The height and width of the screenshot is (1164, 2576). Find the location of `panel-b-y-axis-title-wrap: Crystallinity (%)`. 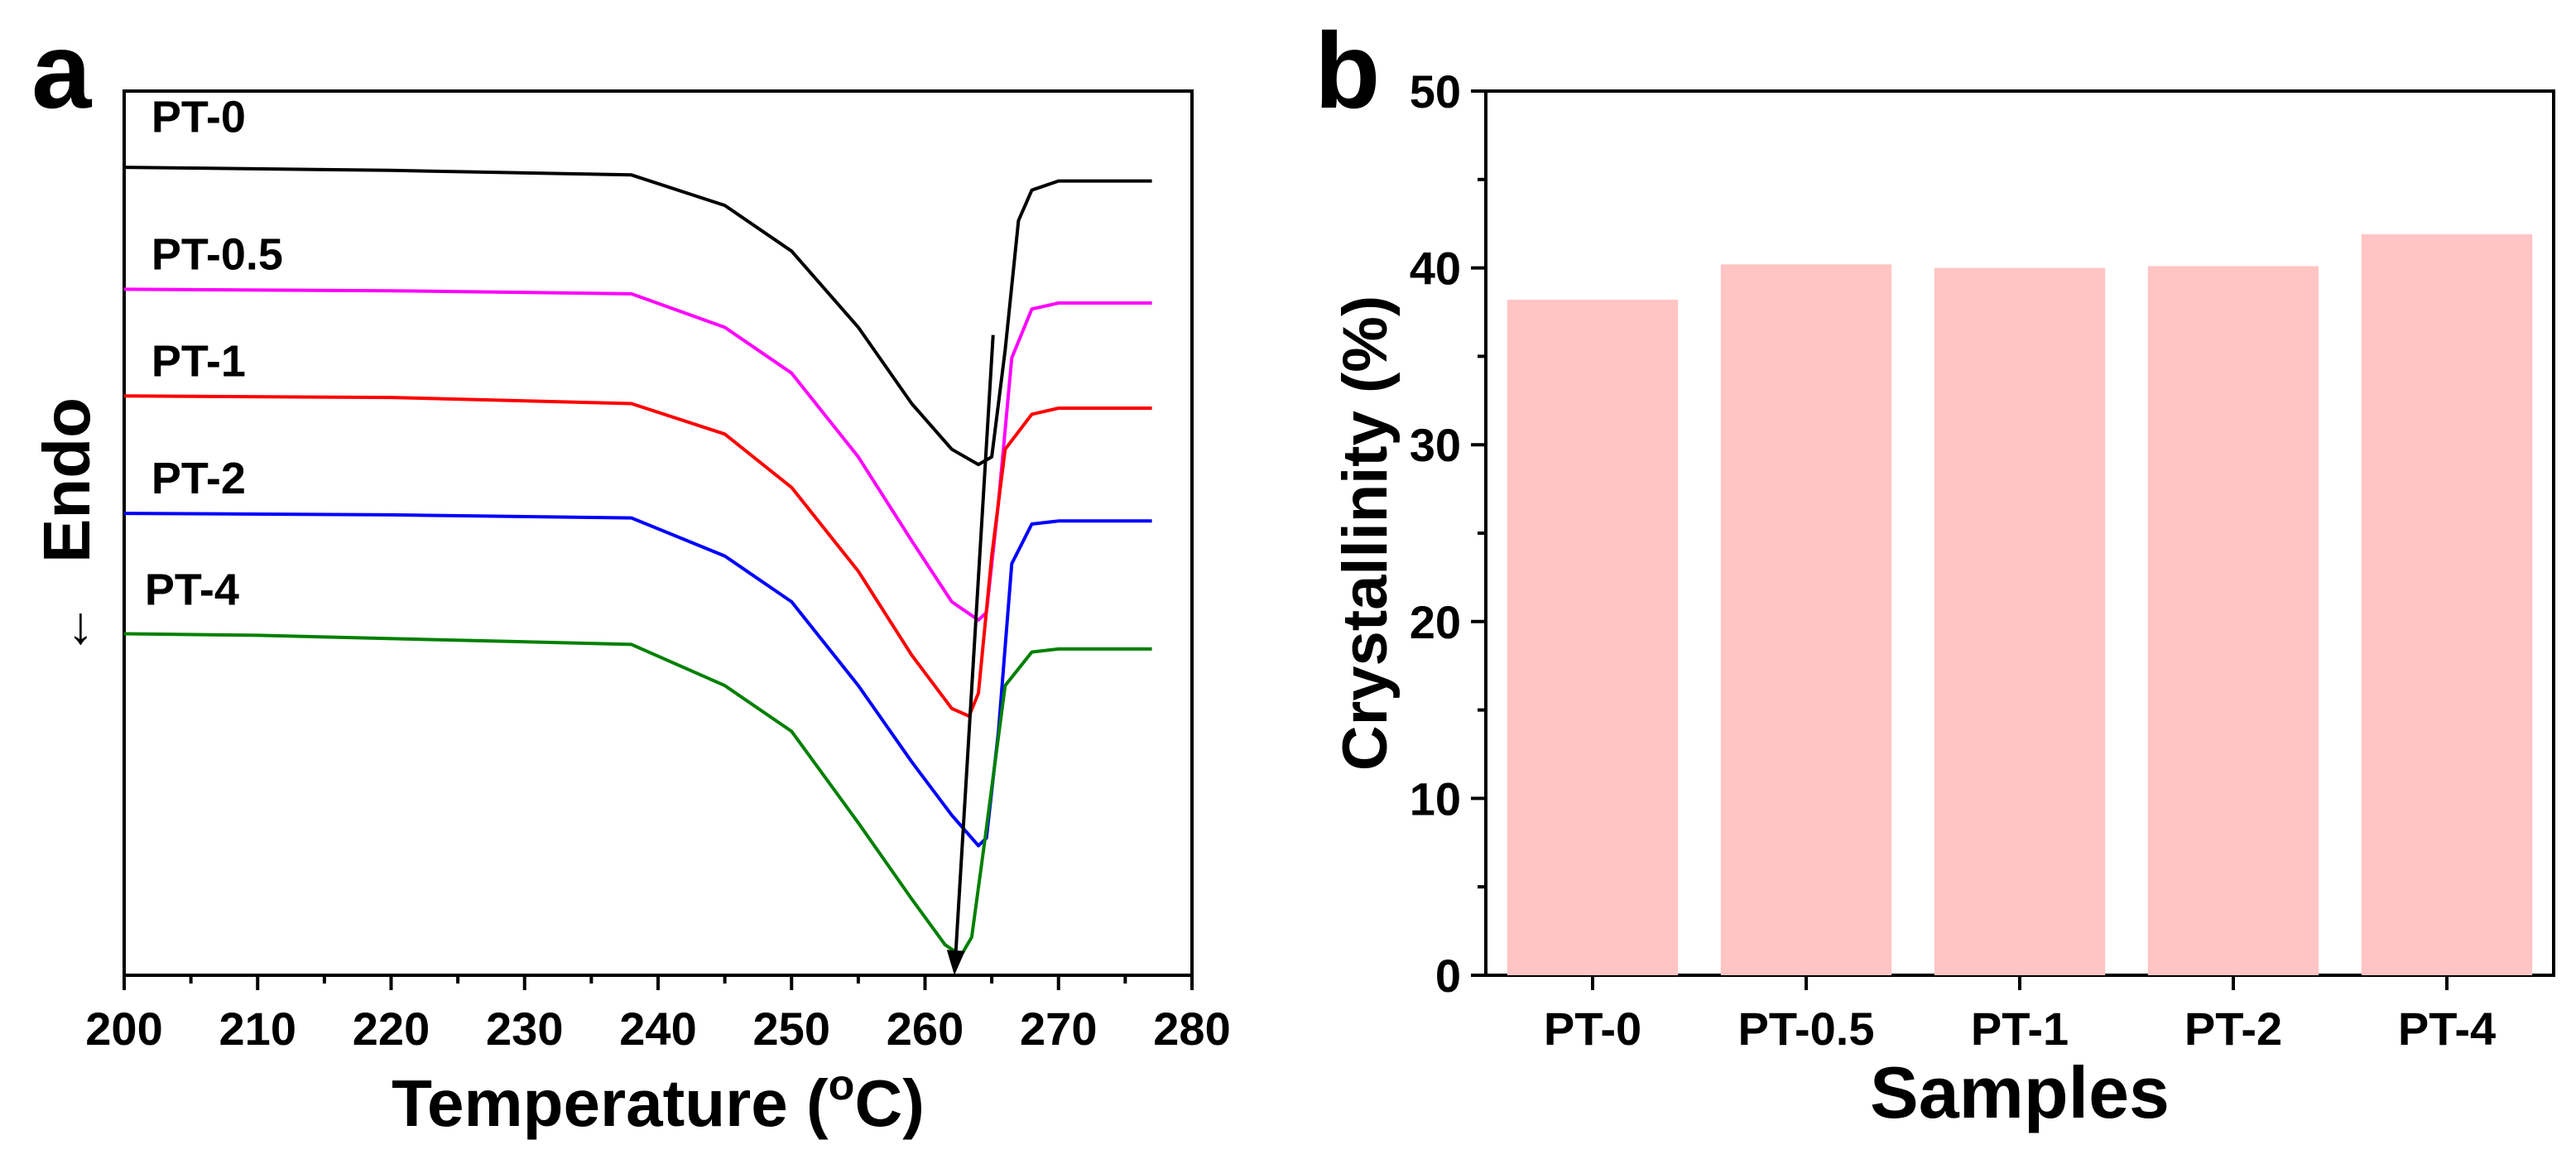

panel-b-y-axis-title-wrap: Crystallinity (%) is located at coordinates (1365, 533).